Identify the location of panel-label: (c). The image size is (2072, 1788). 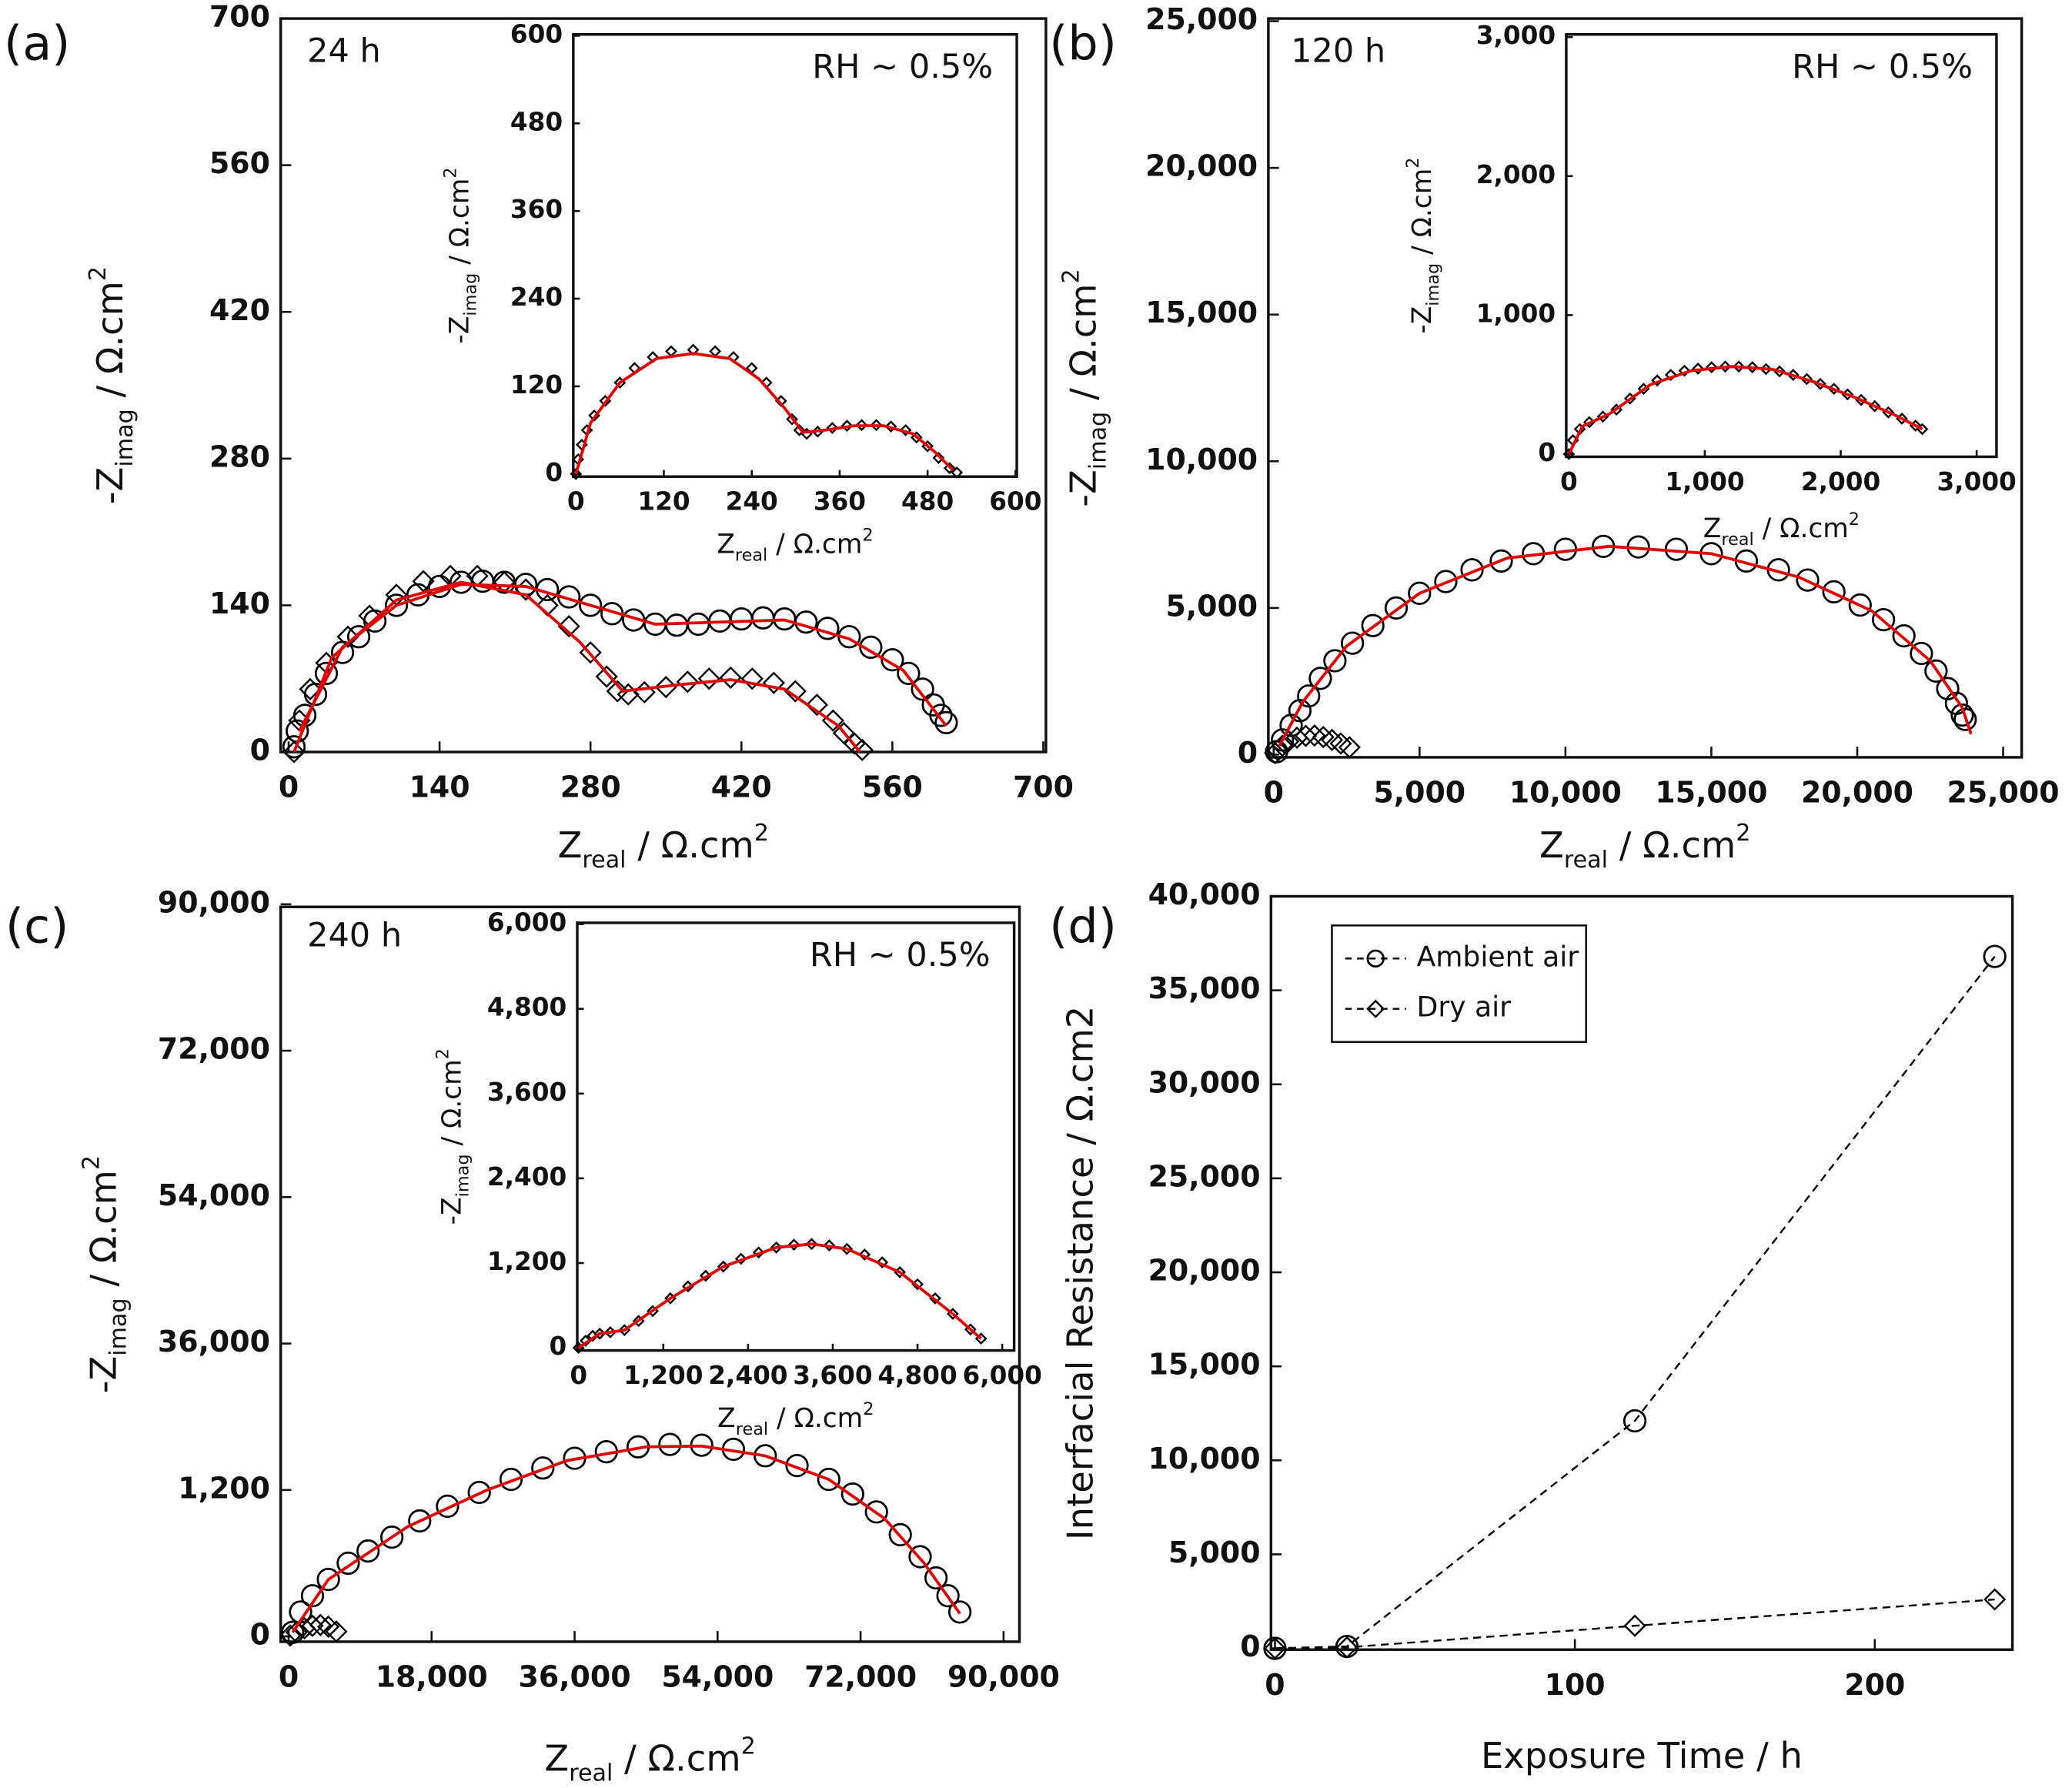
(37, 926).